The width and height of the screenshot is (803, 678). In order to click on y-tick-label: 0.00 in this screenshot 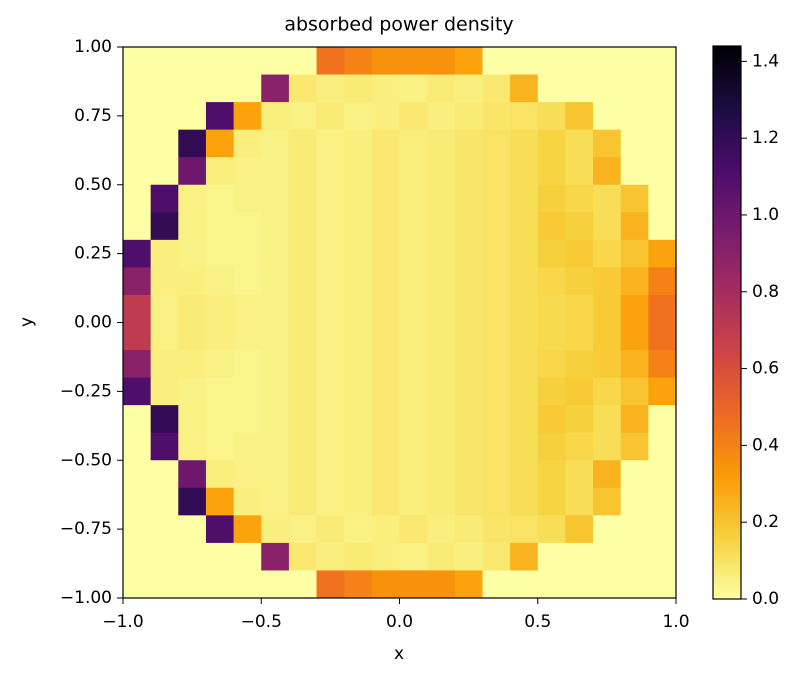, I will do `click(93, 323)`.